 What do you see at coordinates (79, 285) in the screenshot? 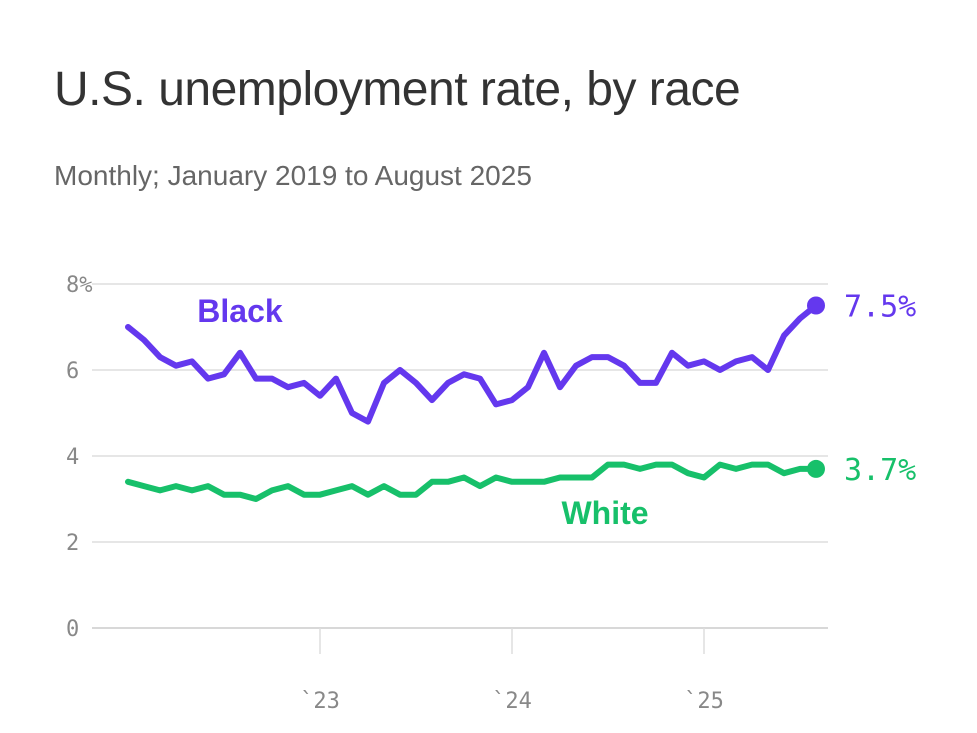
I see `y-tick-label: 8%` at bounding box center [79, 285].